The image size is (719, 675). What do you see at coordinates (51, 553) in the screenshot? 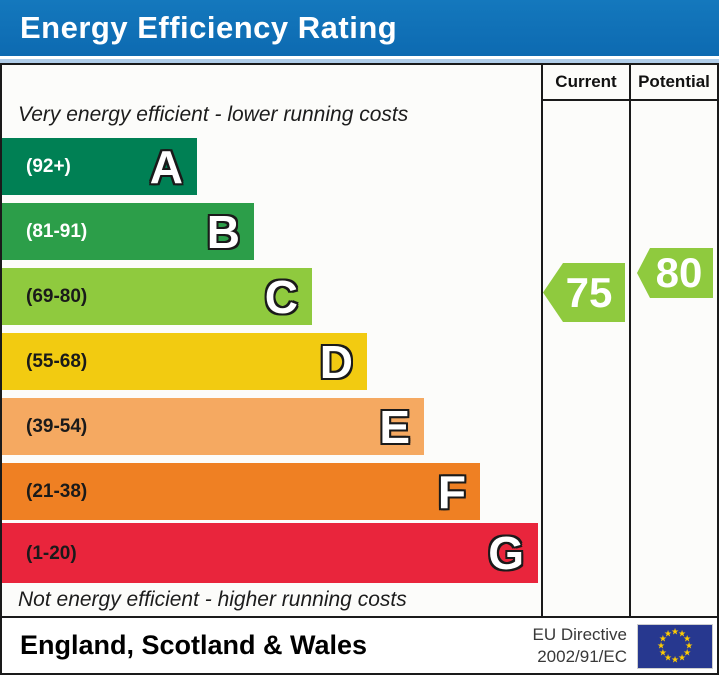
I see `band-g-range-label: (1-20)` at bounding box center [51, 553].